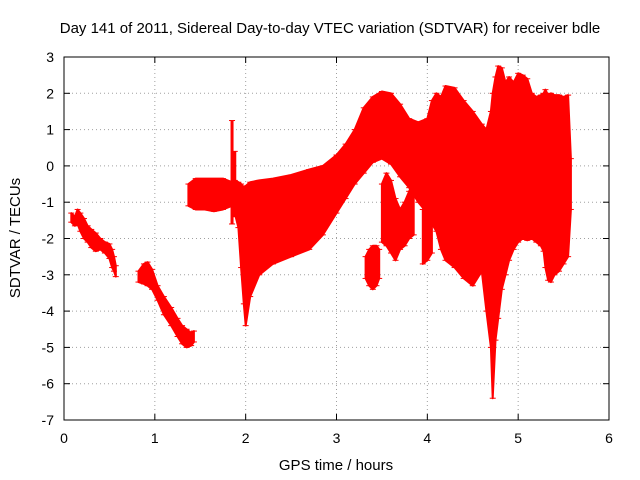 The height and width of the screenshot is (480, 640). I want to click on y-tick-label: -7, so click(48, 420).